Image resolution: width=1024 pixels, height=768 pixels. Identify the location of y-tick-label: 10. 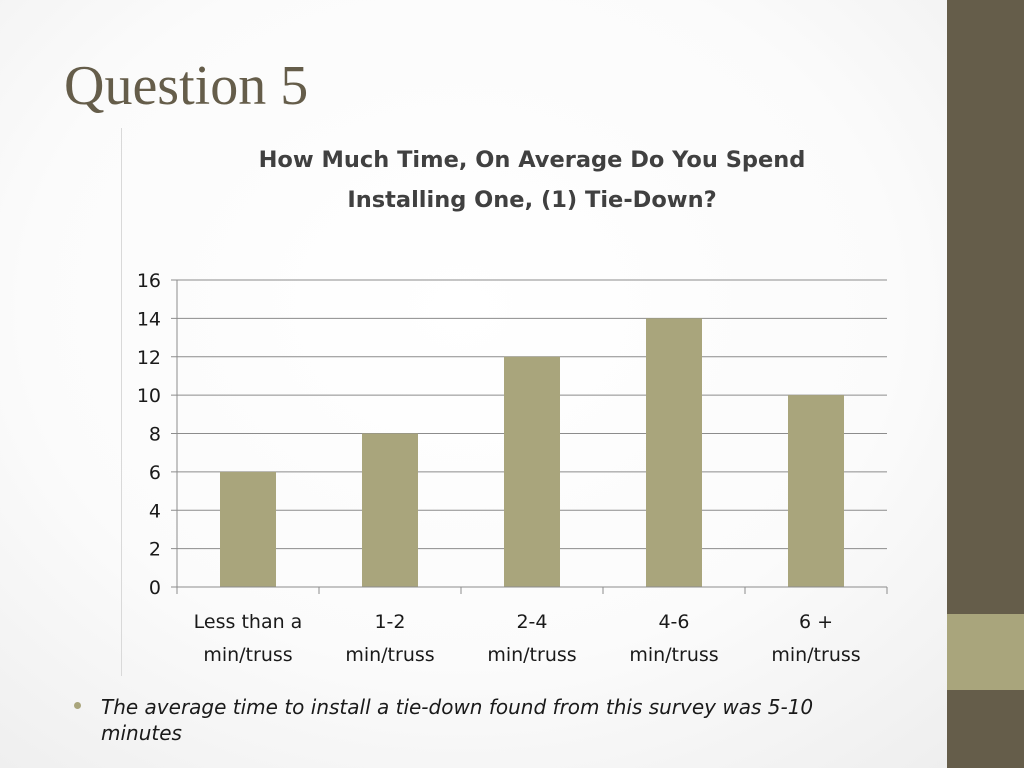
(149, 396).